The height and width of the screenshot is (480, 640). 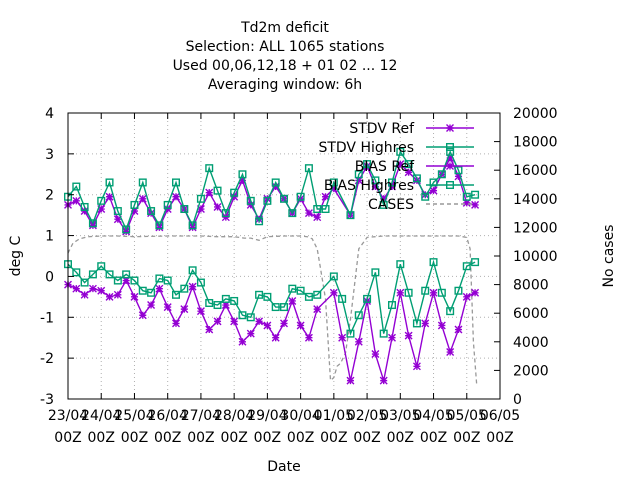 I want to click on x-tick-label: 26/04, so click(x=168, y=416).